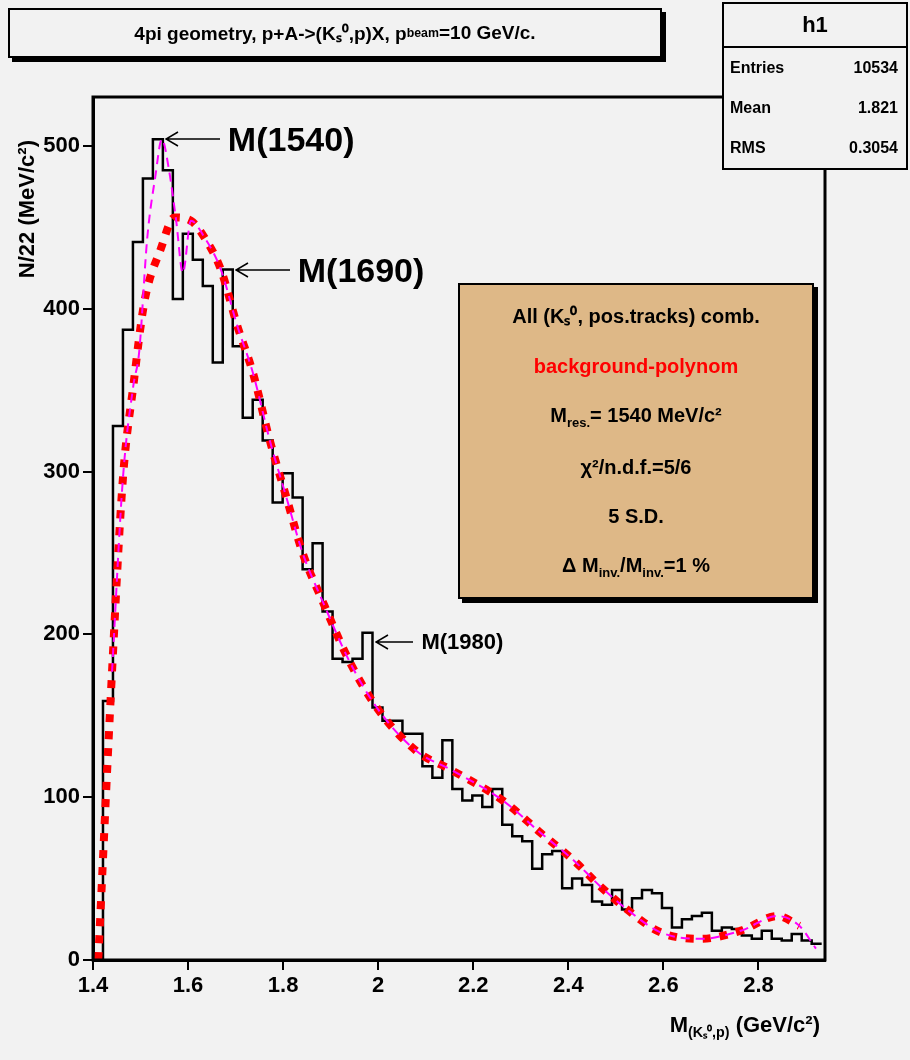  What do you see at coordinates (636, 567) in the screenshot?
I see `annotation: Δ M$_{inv.}$/M$_{inv.}$=1 %` at bounding box center [636, 567].